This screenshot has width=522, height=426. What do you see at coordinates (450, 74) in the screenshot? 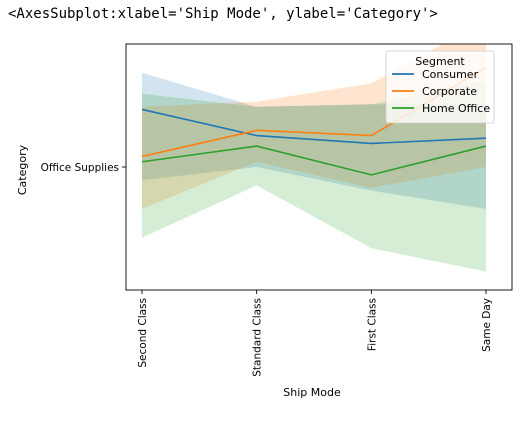
I see `legend-entry: Consumer` at bounding box center [450, 74].